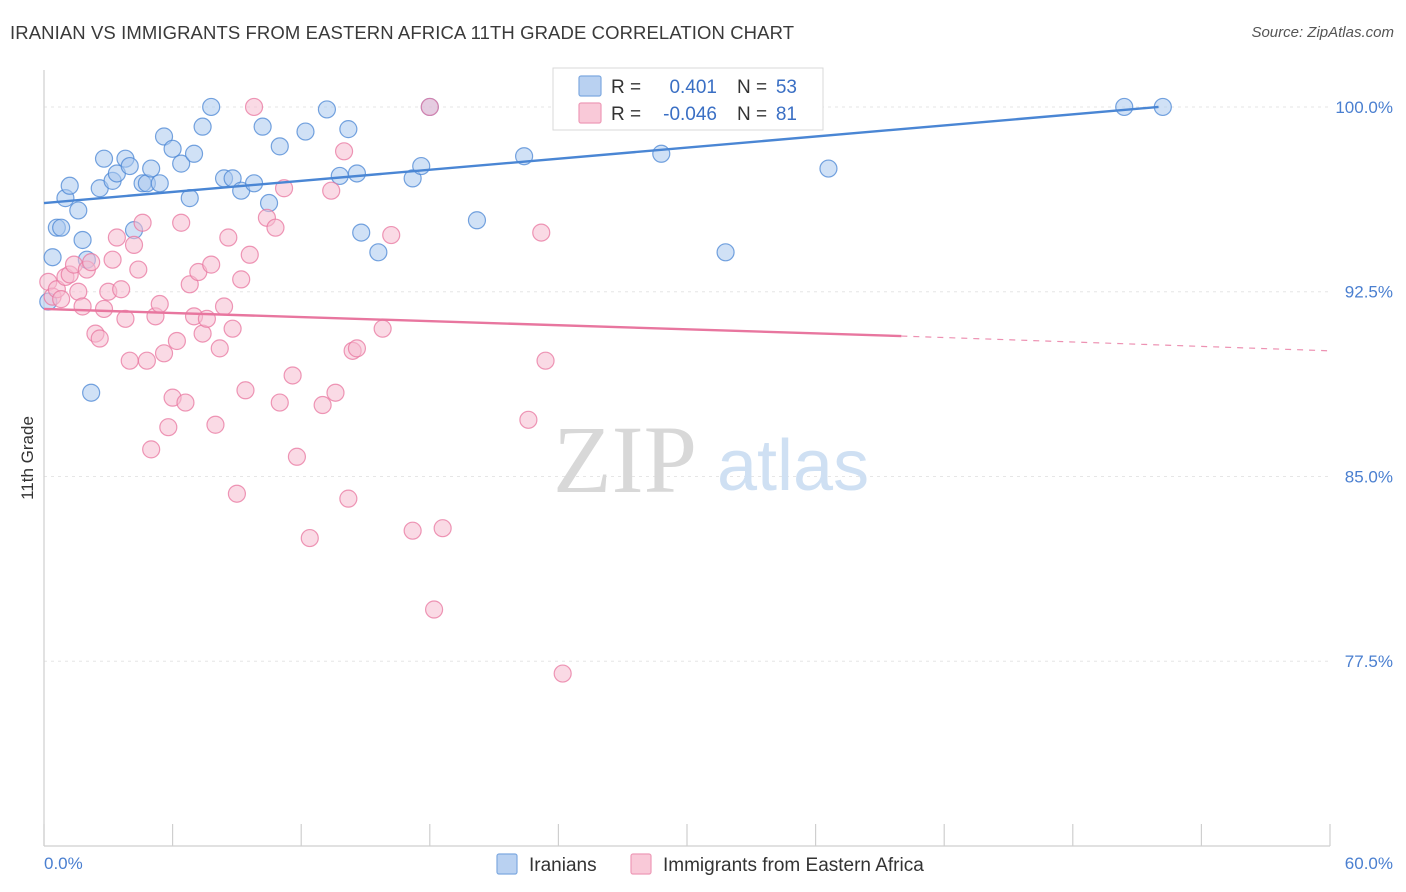  What do you see at coordinates (563, 865) in the screenshot?
I see `series-legend-label-iranians: Iranians` at bounding box center [563, 865].